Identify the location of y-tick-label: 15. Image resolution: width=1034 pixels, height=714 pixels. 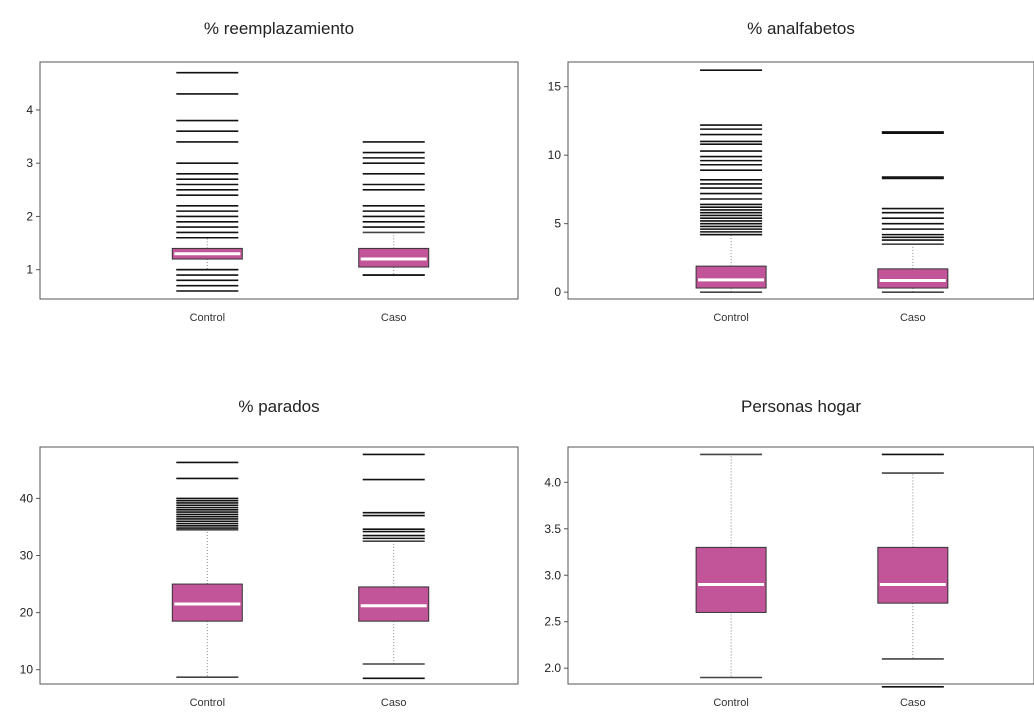
(555, 87).